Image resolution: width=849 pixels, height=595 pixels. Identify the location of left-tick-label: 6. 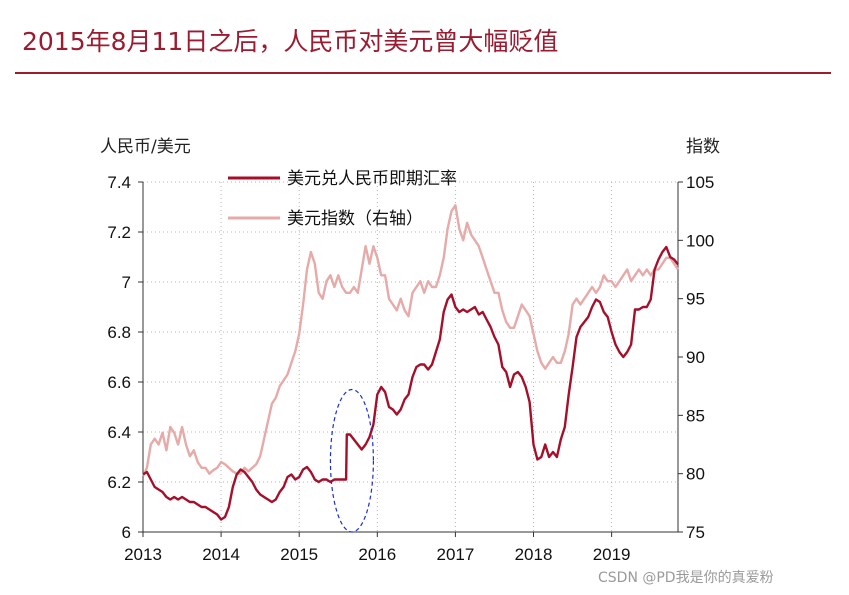
(126, 532).